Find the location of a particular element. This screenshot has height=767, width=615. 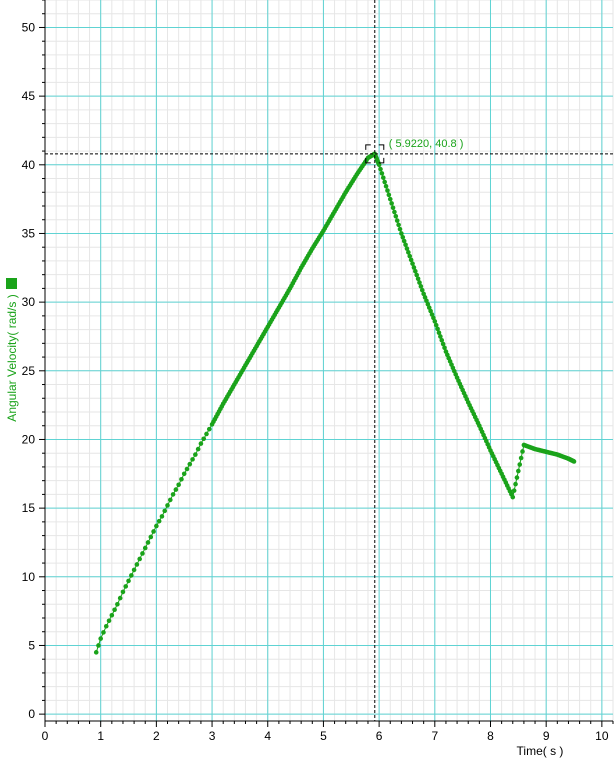

y-tick-label: 0 is located at coordinates (31, 714).